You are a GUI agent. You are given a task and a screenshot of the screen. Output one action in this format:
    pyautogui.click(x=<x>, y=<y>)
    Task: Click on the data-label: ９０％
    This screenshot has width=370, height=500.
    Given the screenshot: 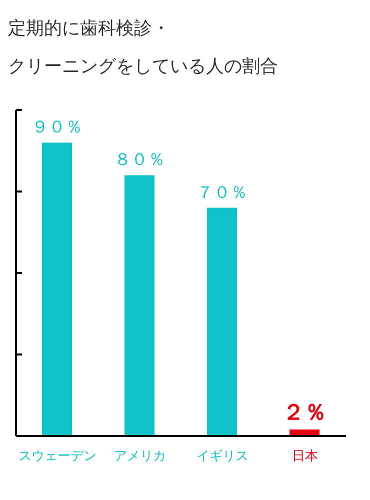 What is the action you would take?
    pyautogui.click(x=57, y=128)
    